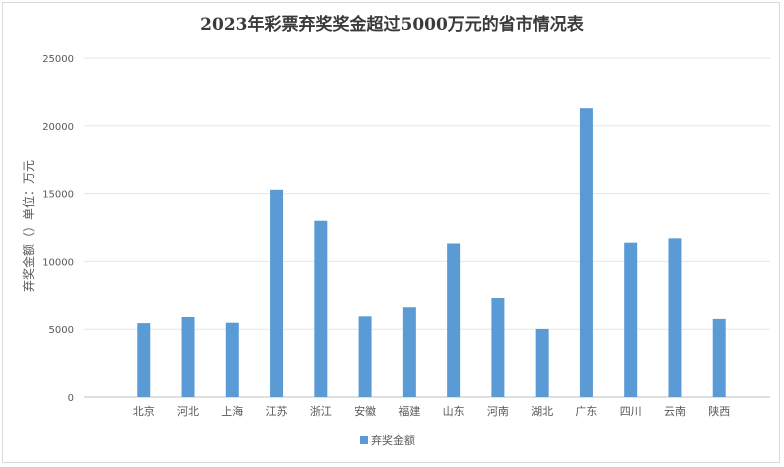  Describe the element at coordinates (719, 357) in the screenshot. I see `bar-陕西` at that location.